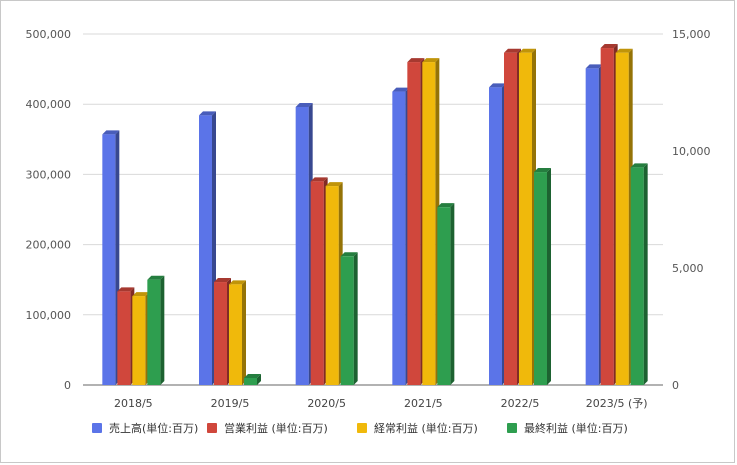 The height and width of the screenshot is (465, 737). What do you see at coordinates (153, 428) in the screenshot?
I see `legend-label: 売上高(単位:百万)` at bounding box center [153, 428].